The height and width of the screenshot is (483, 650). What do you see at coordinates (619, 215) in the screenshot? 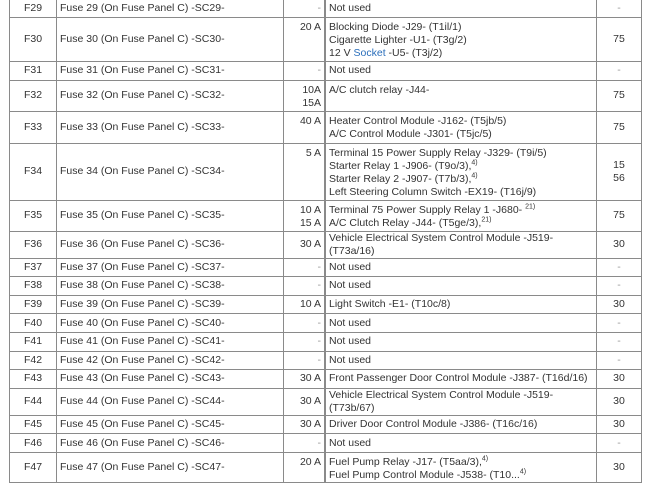
I see `terminal: 75` at bounding box center [619, 215].